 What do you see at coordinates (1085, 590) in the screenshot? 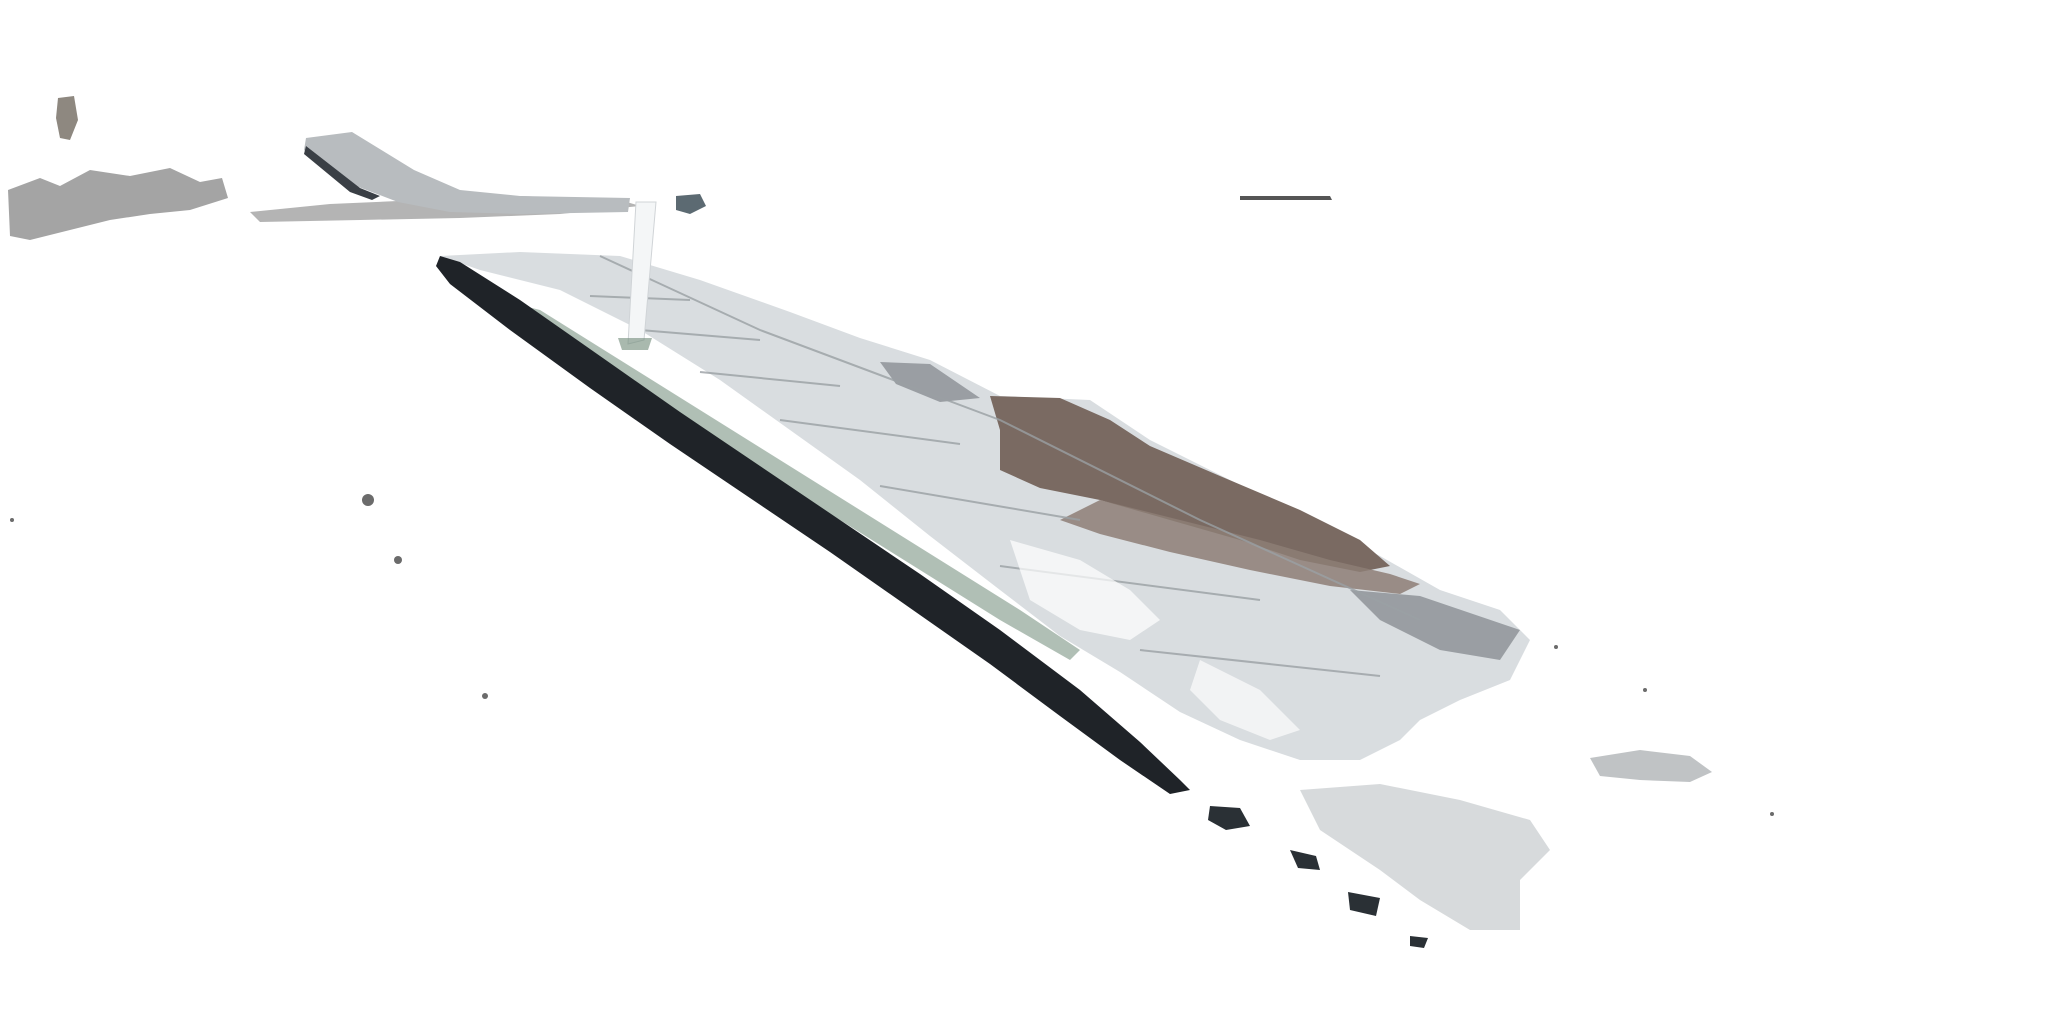
I see `light-speckle-patch` at bounding box center [1085, 590].